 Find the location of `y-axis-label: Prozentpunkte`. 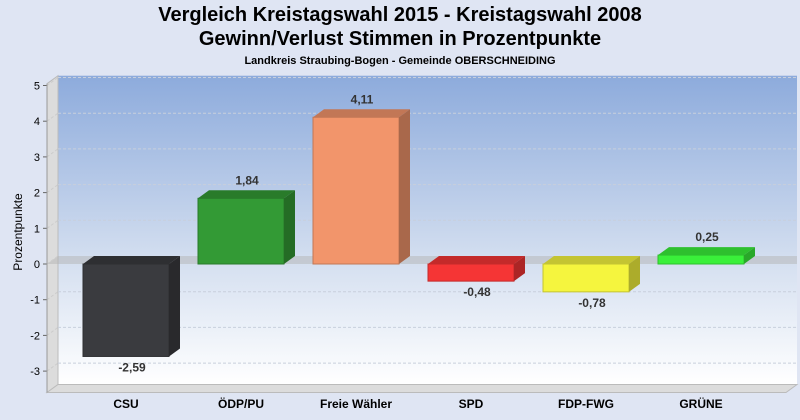

y-axis-label: Prozentpunkte is located at coordinates (18, 232).